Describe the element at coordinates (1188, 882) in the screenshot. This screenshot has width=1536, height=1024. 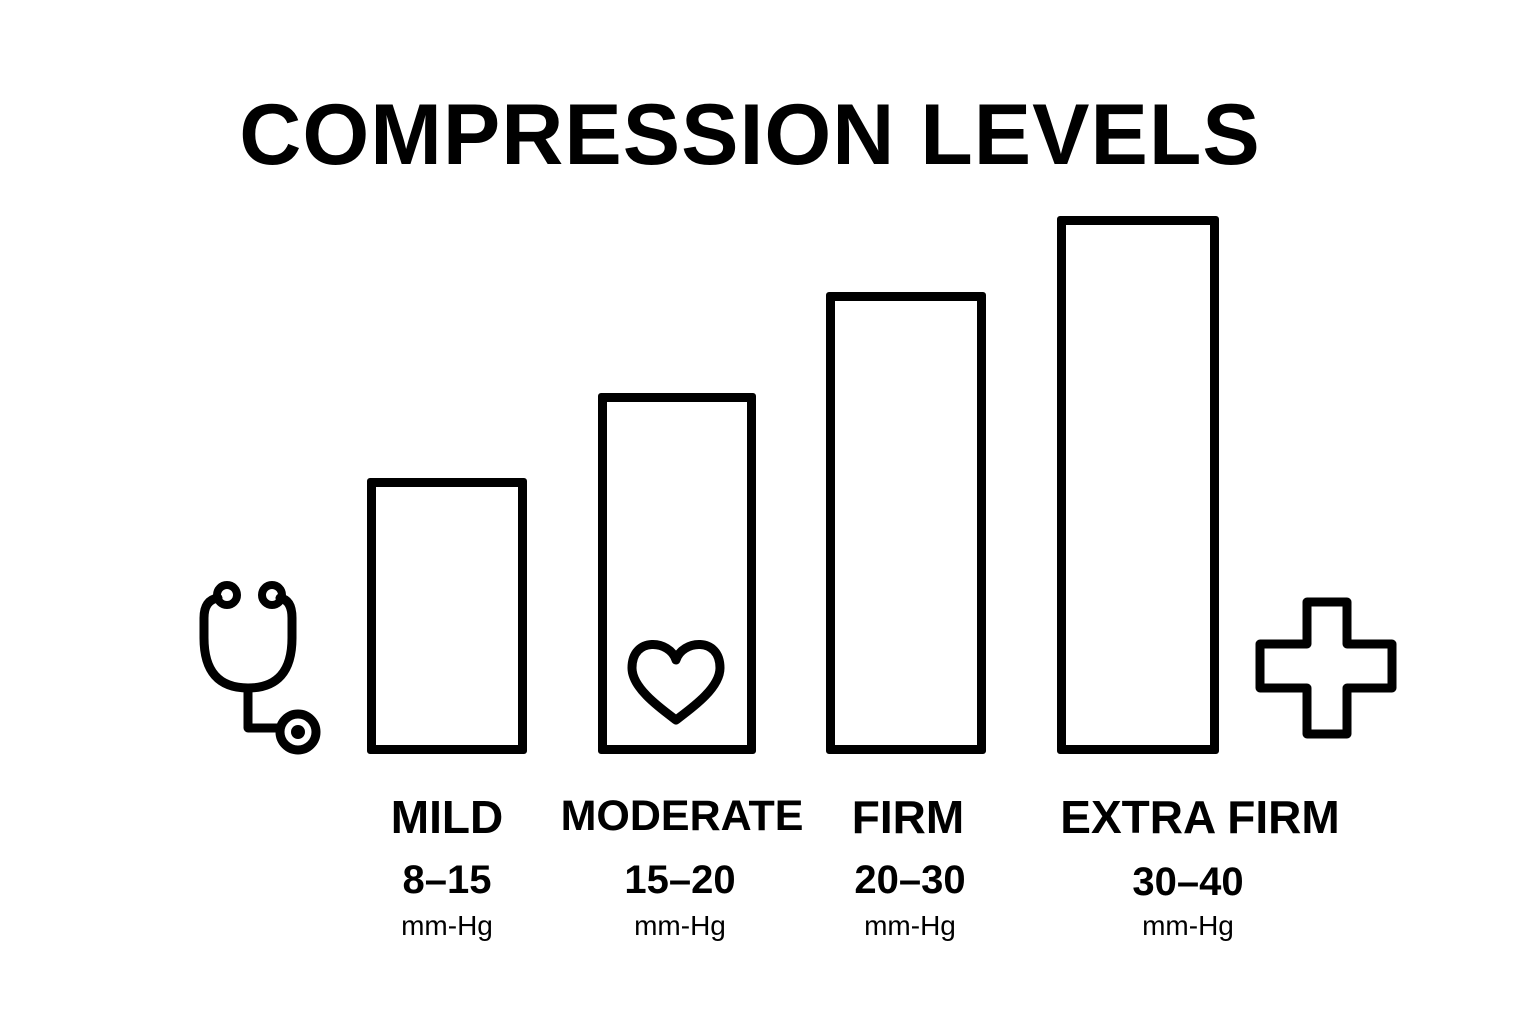
I see `range-extra-firm: 30–40` at that location.